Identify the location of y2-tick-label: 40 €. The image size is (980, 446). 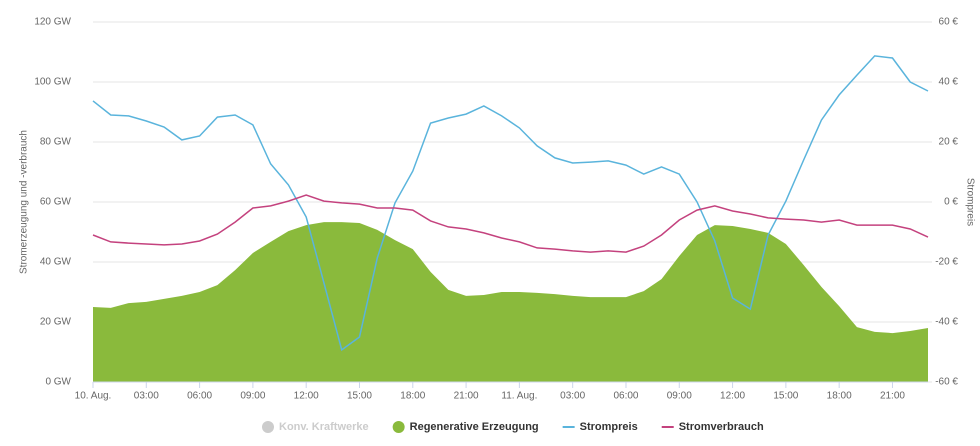
(949, 82).